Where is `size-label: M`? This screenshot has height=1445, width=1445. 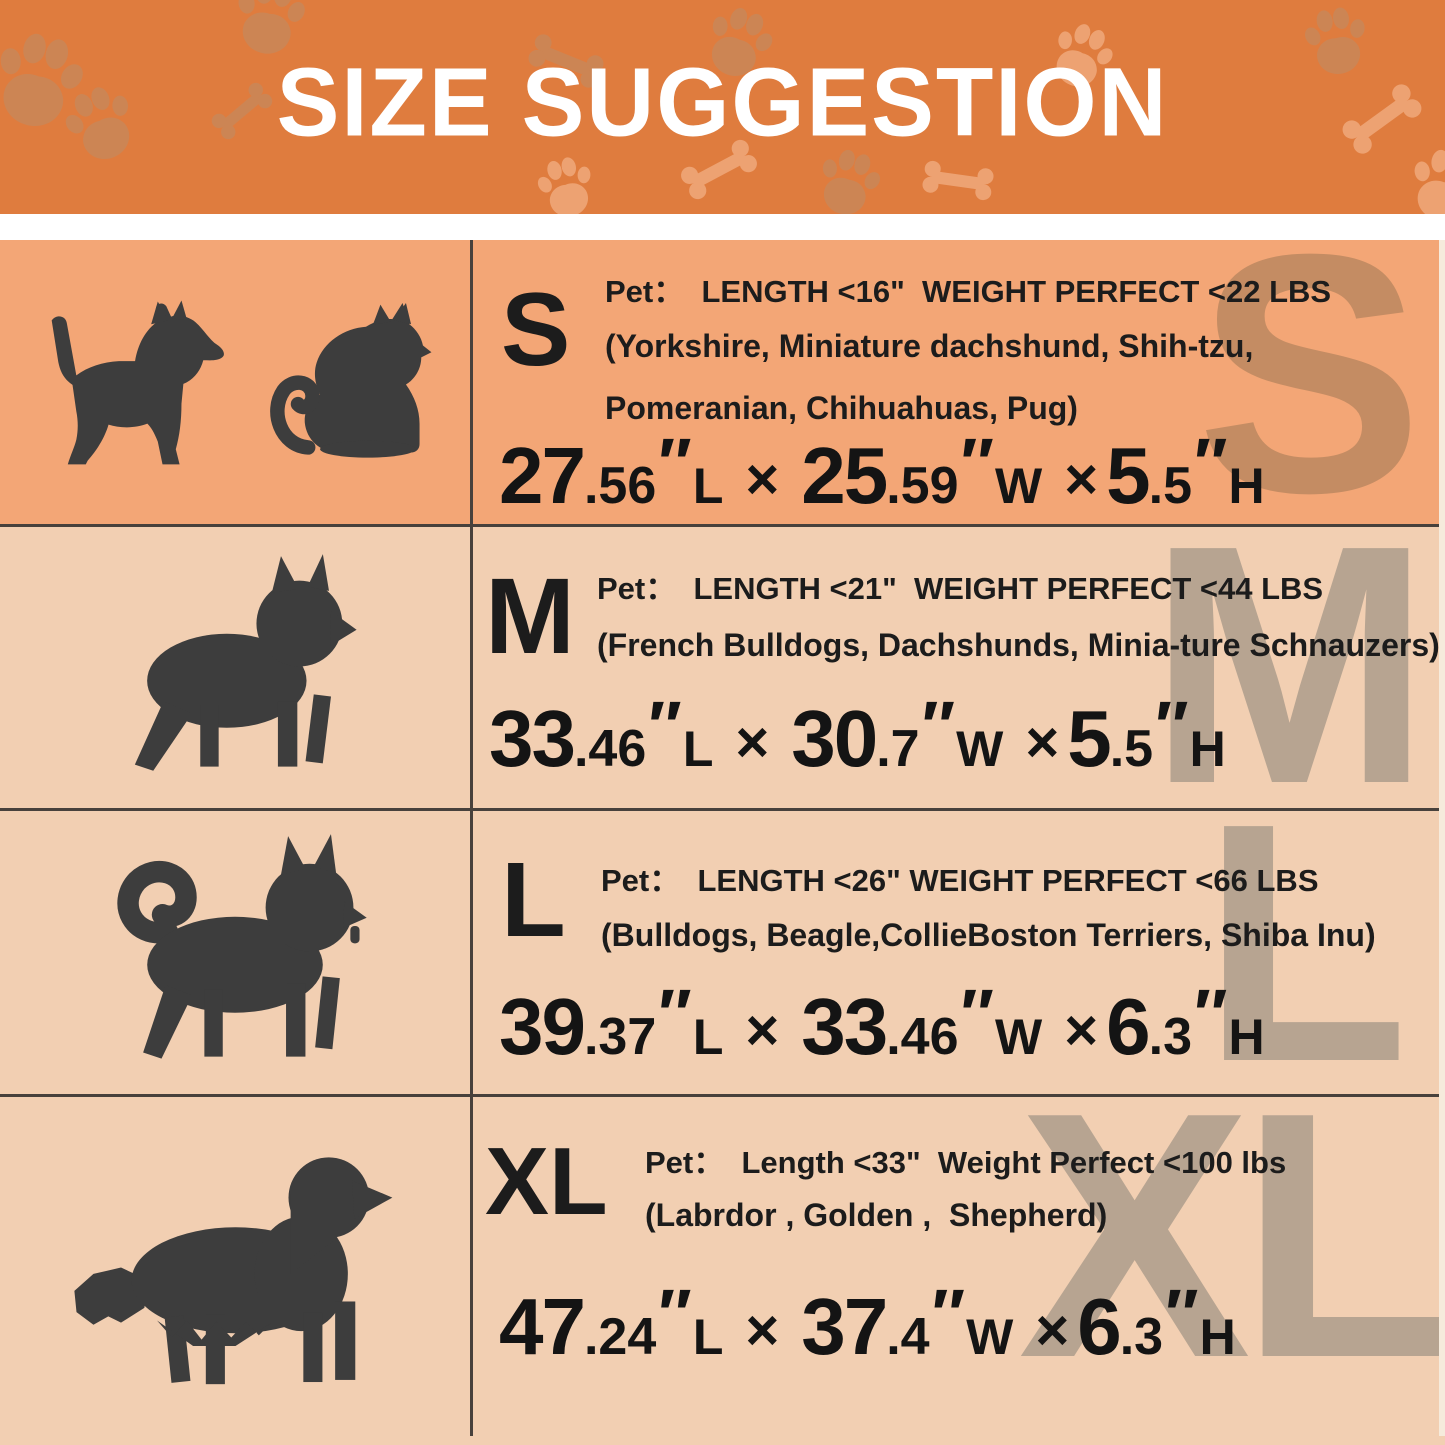
size-label: M is located at coordinates (530, 615).